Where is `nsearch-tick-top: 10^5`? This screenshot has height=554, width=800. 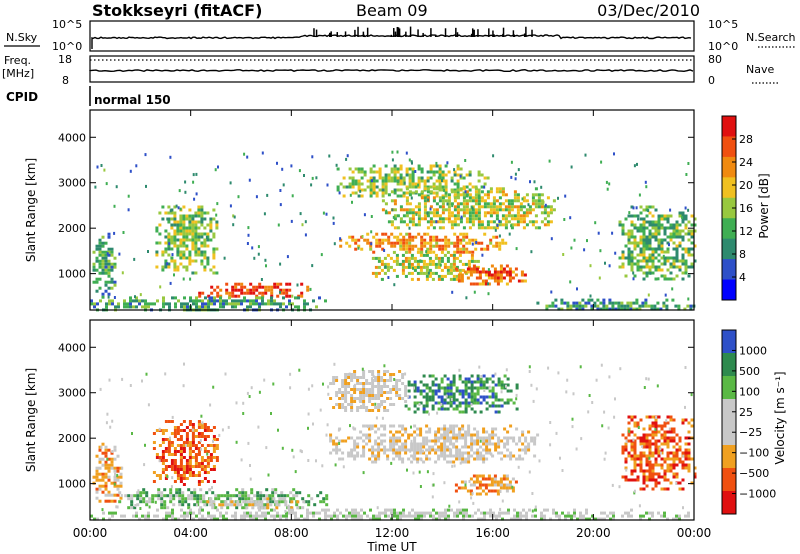 nsearch-tick-top: 10^5 is located at coordinates (723, 24).